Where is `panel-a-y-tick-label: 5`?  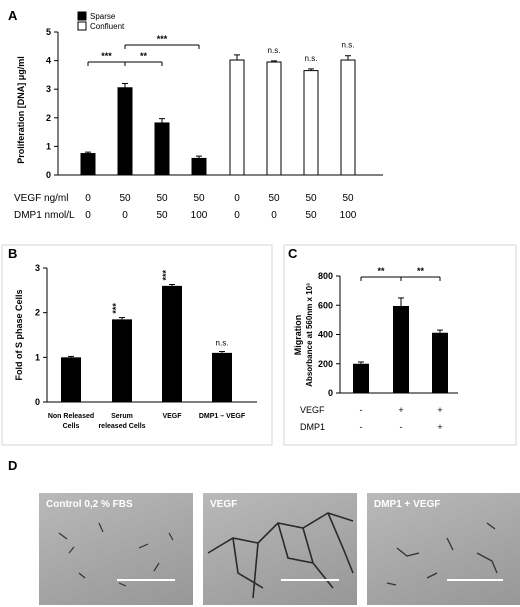 panel-a-y-tick-label: 5 is located at coordinates (48, 32).